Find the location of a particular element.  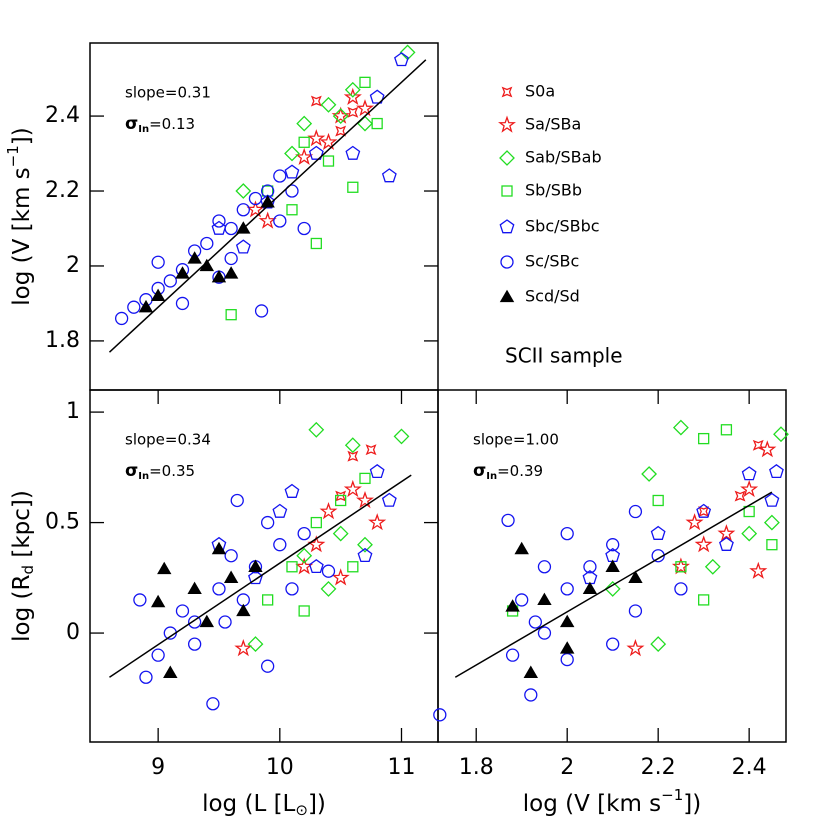

sigma-symbol: σ is located at coordinates (131, 471).